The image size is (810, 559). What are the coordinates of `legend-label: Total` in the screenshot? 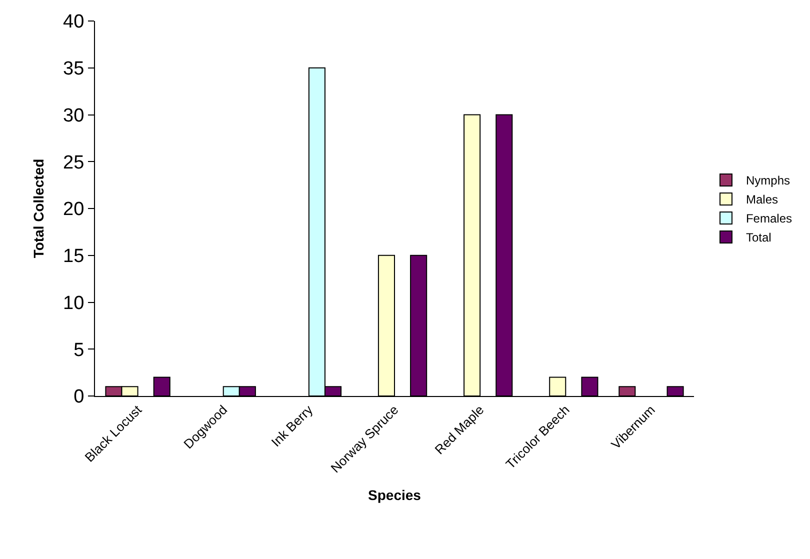 It's located at (759, 237).